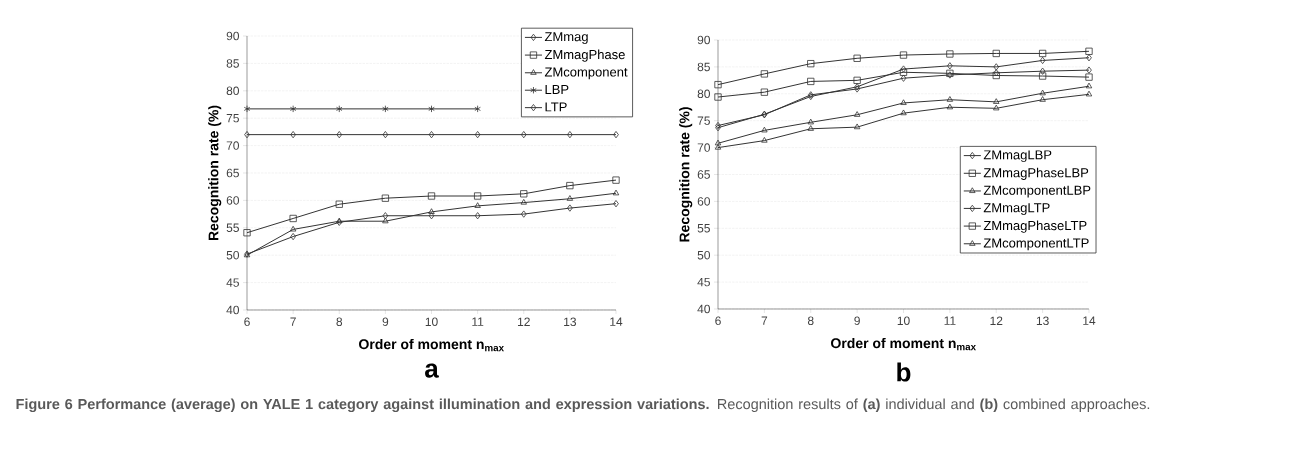 This screenshot has width=1292, height=460. What do you see at coordinates (584, 55) in the screenshot?
I see `legend-label: ZMmagPhase` at bounding box center [584, 55].